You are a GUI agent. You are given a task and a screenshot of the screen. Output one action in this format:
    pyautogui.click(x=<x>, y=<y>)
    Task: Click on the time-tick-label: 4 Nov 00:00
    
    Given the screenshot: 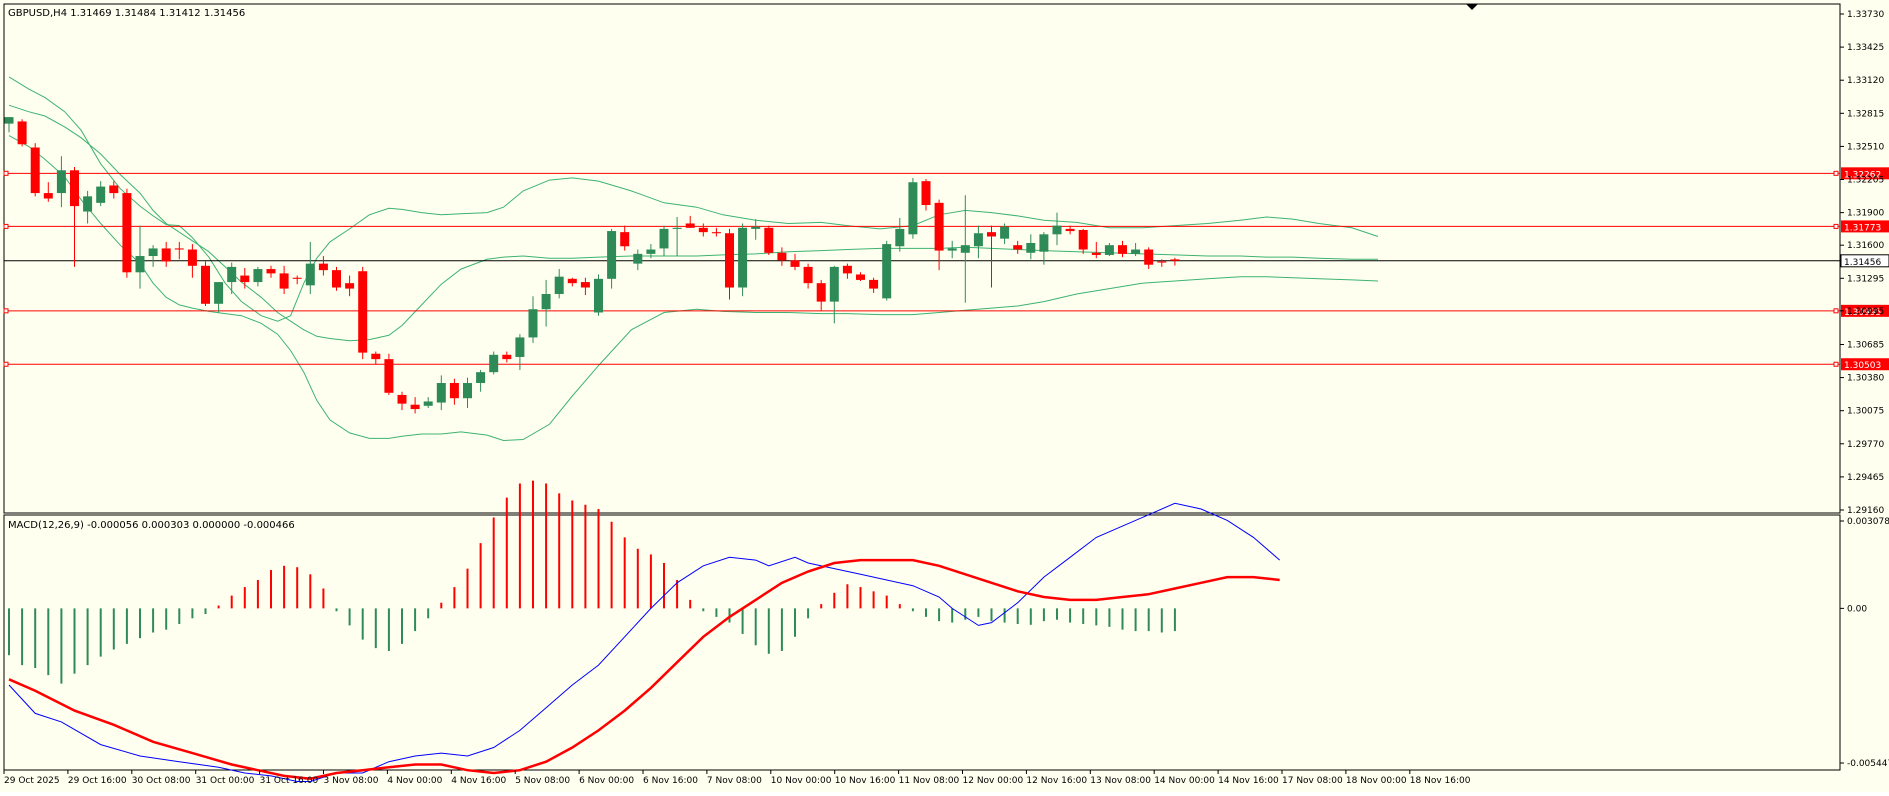 What is the action you would take?
    pyautogui.click(x=414, y=781)
    